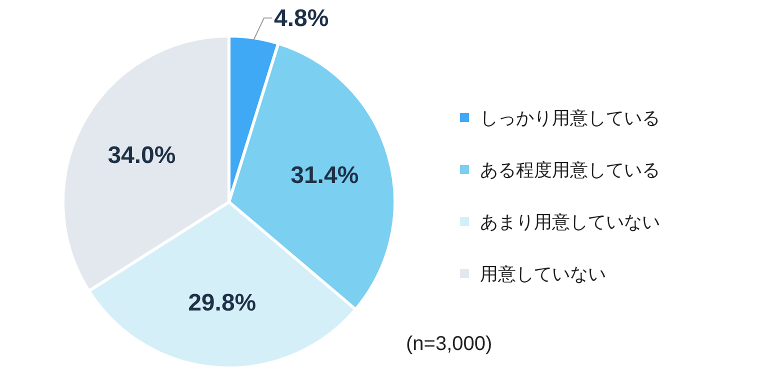  Describe the element at coordinates (301, 18) in the screenshot. I see `data-label: 4.8%` at that location.